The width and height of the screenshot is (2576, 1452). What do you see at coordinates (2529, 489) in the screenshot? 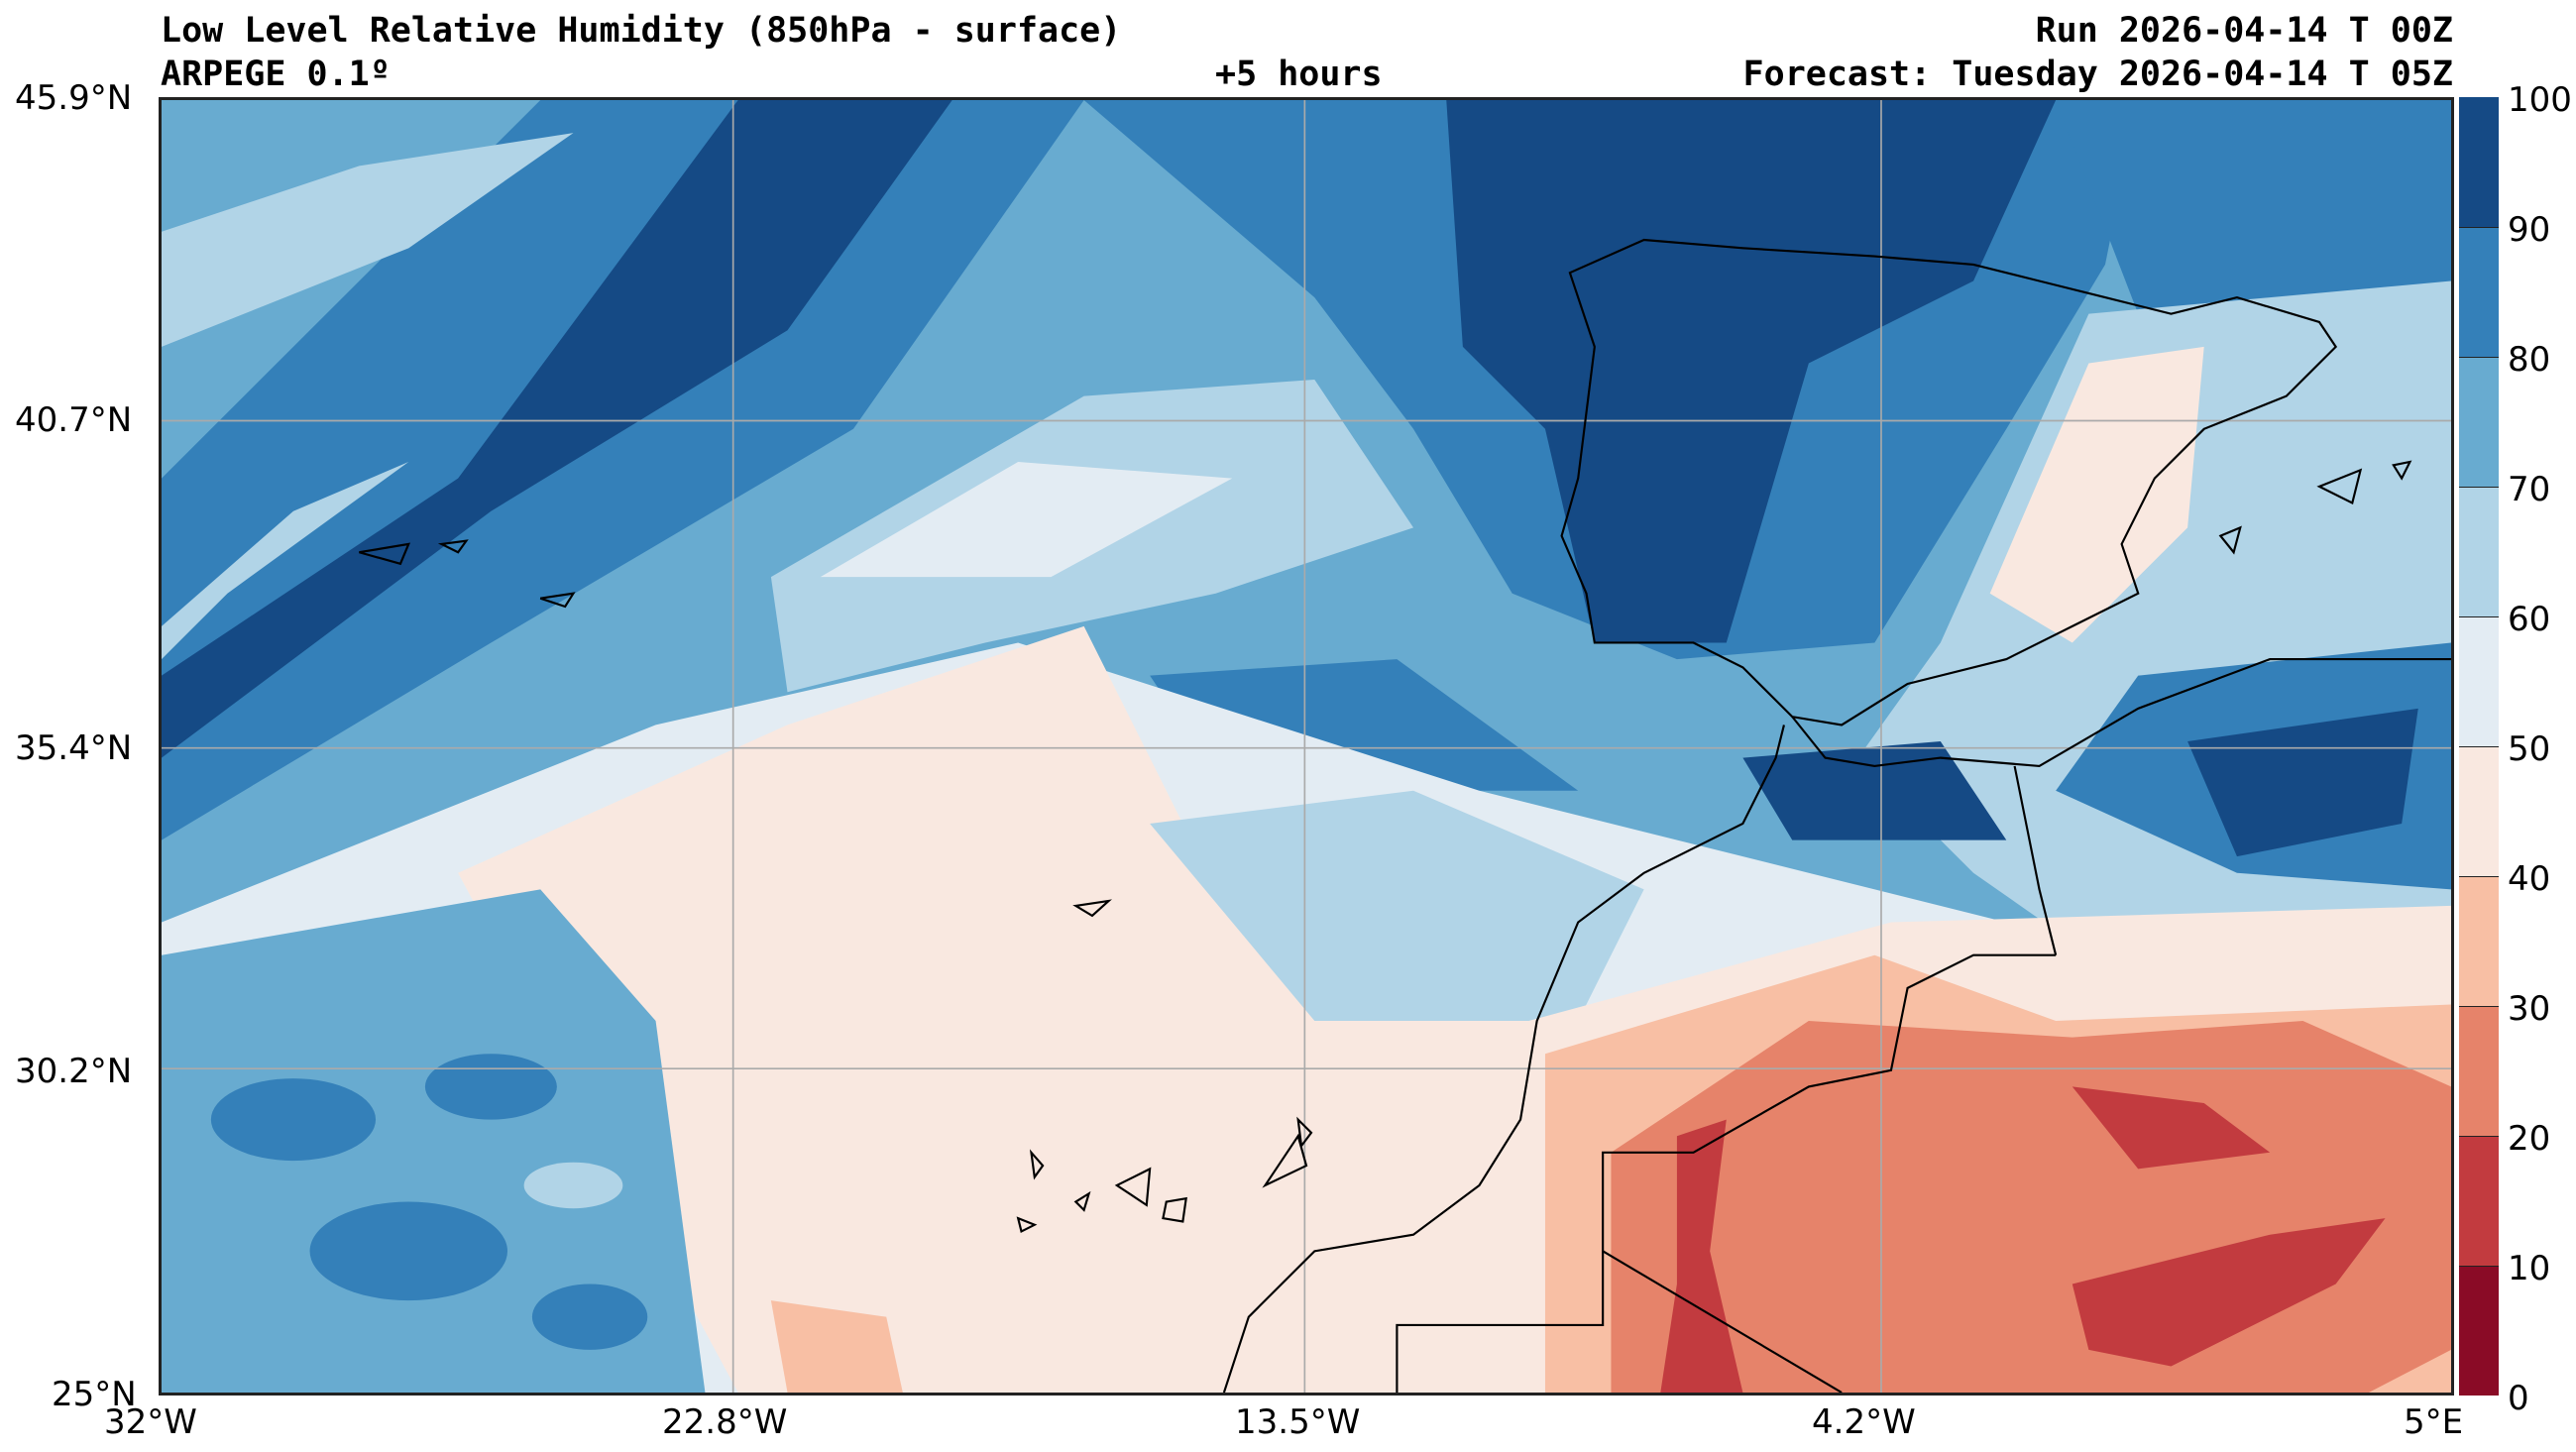
I see `colorbar-tick: 70` at bounding box center [2529, 489].